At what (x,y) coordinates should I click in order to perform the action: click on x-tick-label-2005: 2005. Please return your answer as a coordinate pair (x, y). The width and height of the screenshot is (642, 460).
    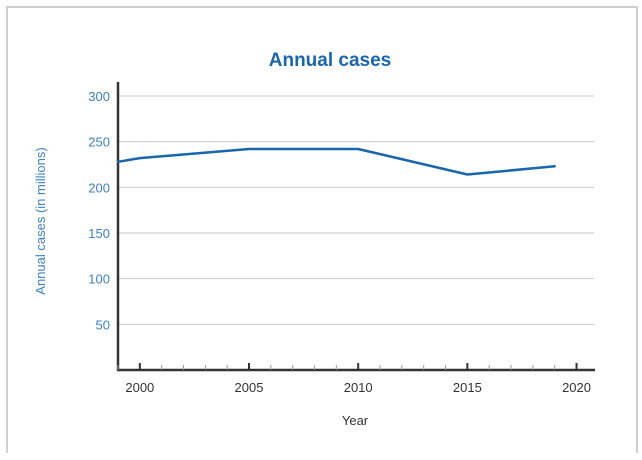
    Looking at the image, I should click on (249, 387).